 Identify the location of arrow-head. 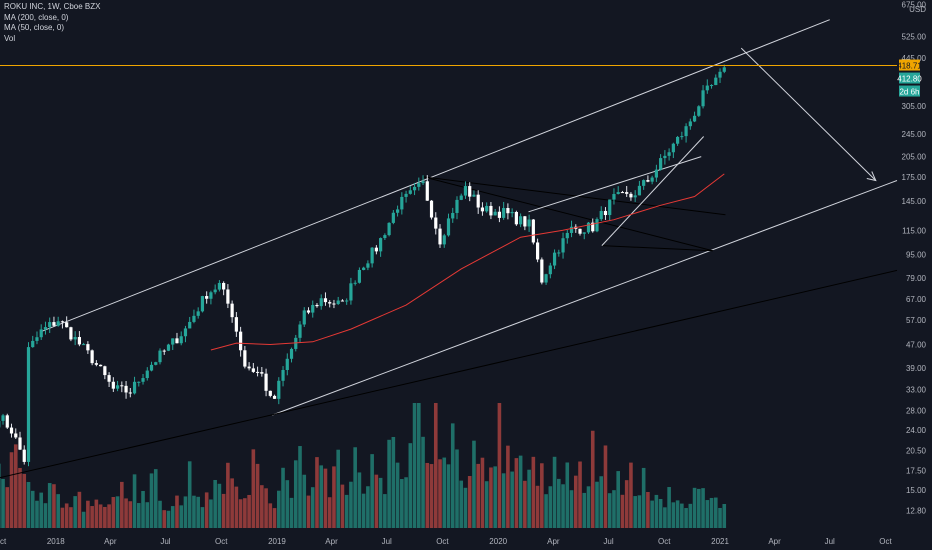
(871, 176).